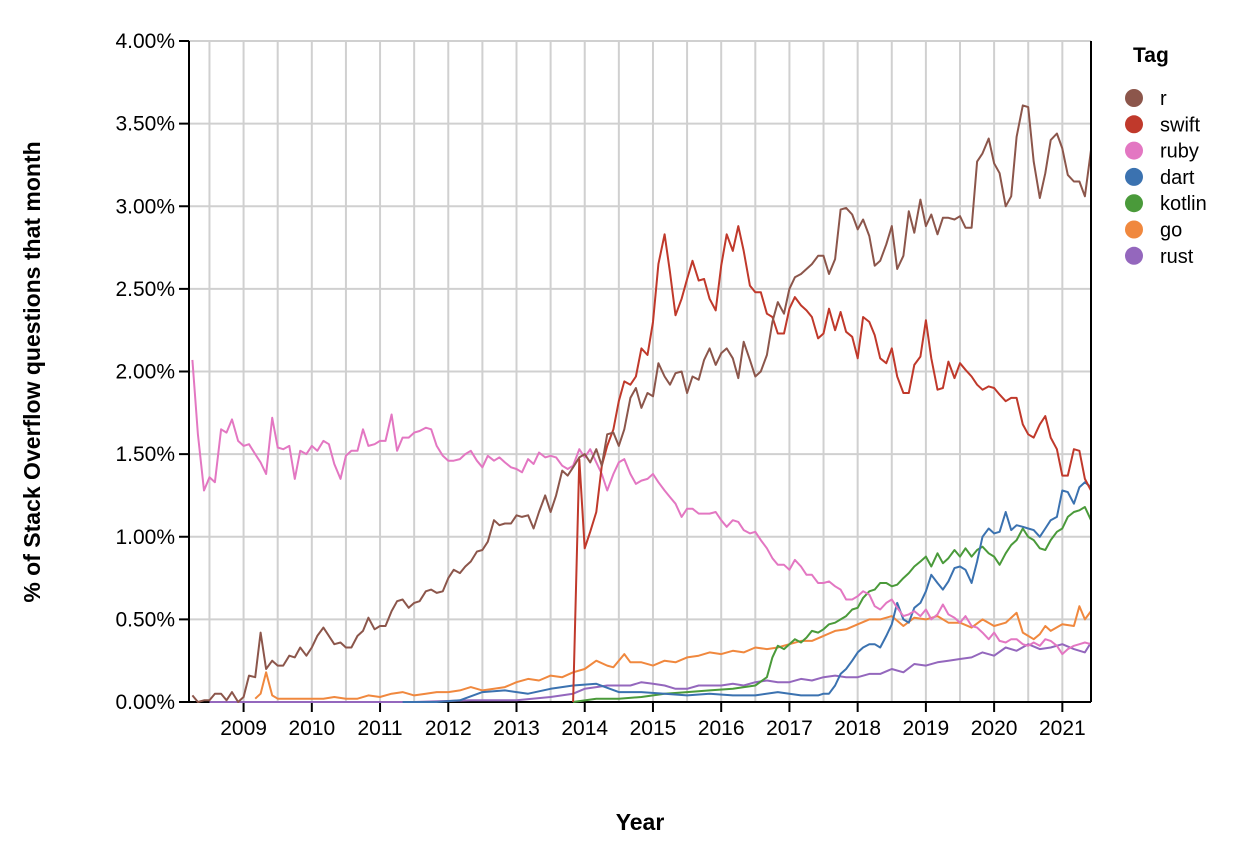 This screenshot has height=860, width=1254. Describe the element at coordinates (1171, 231) in the screenshot. I see `legend-label-go: go` at that location.